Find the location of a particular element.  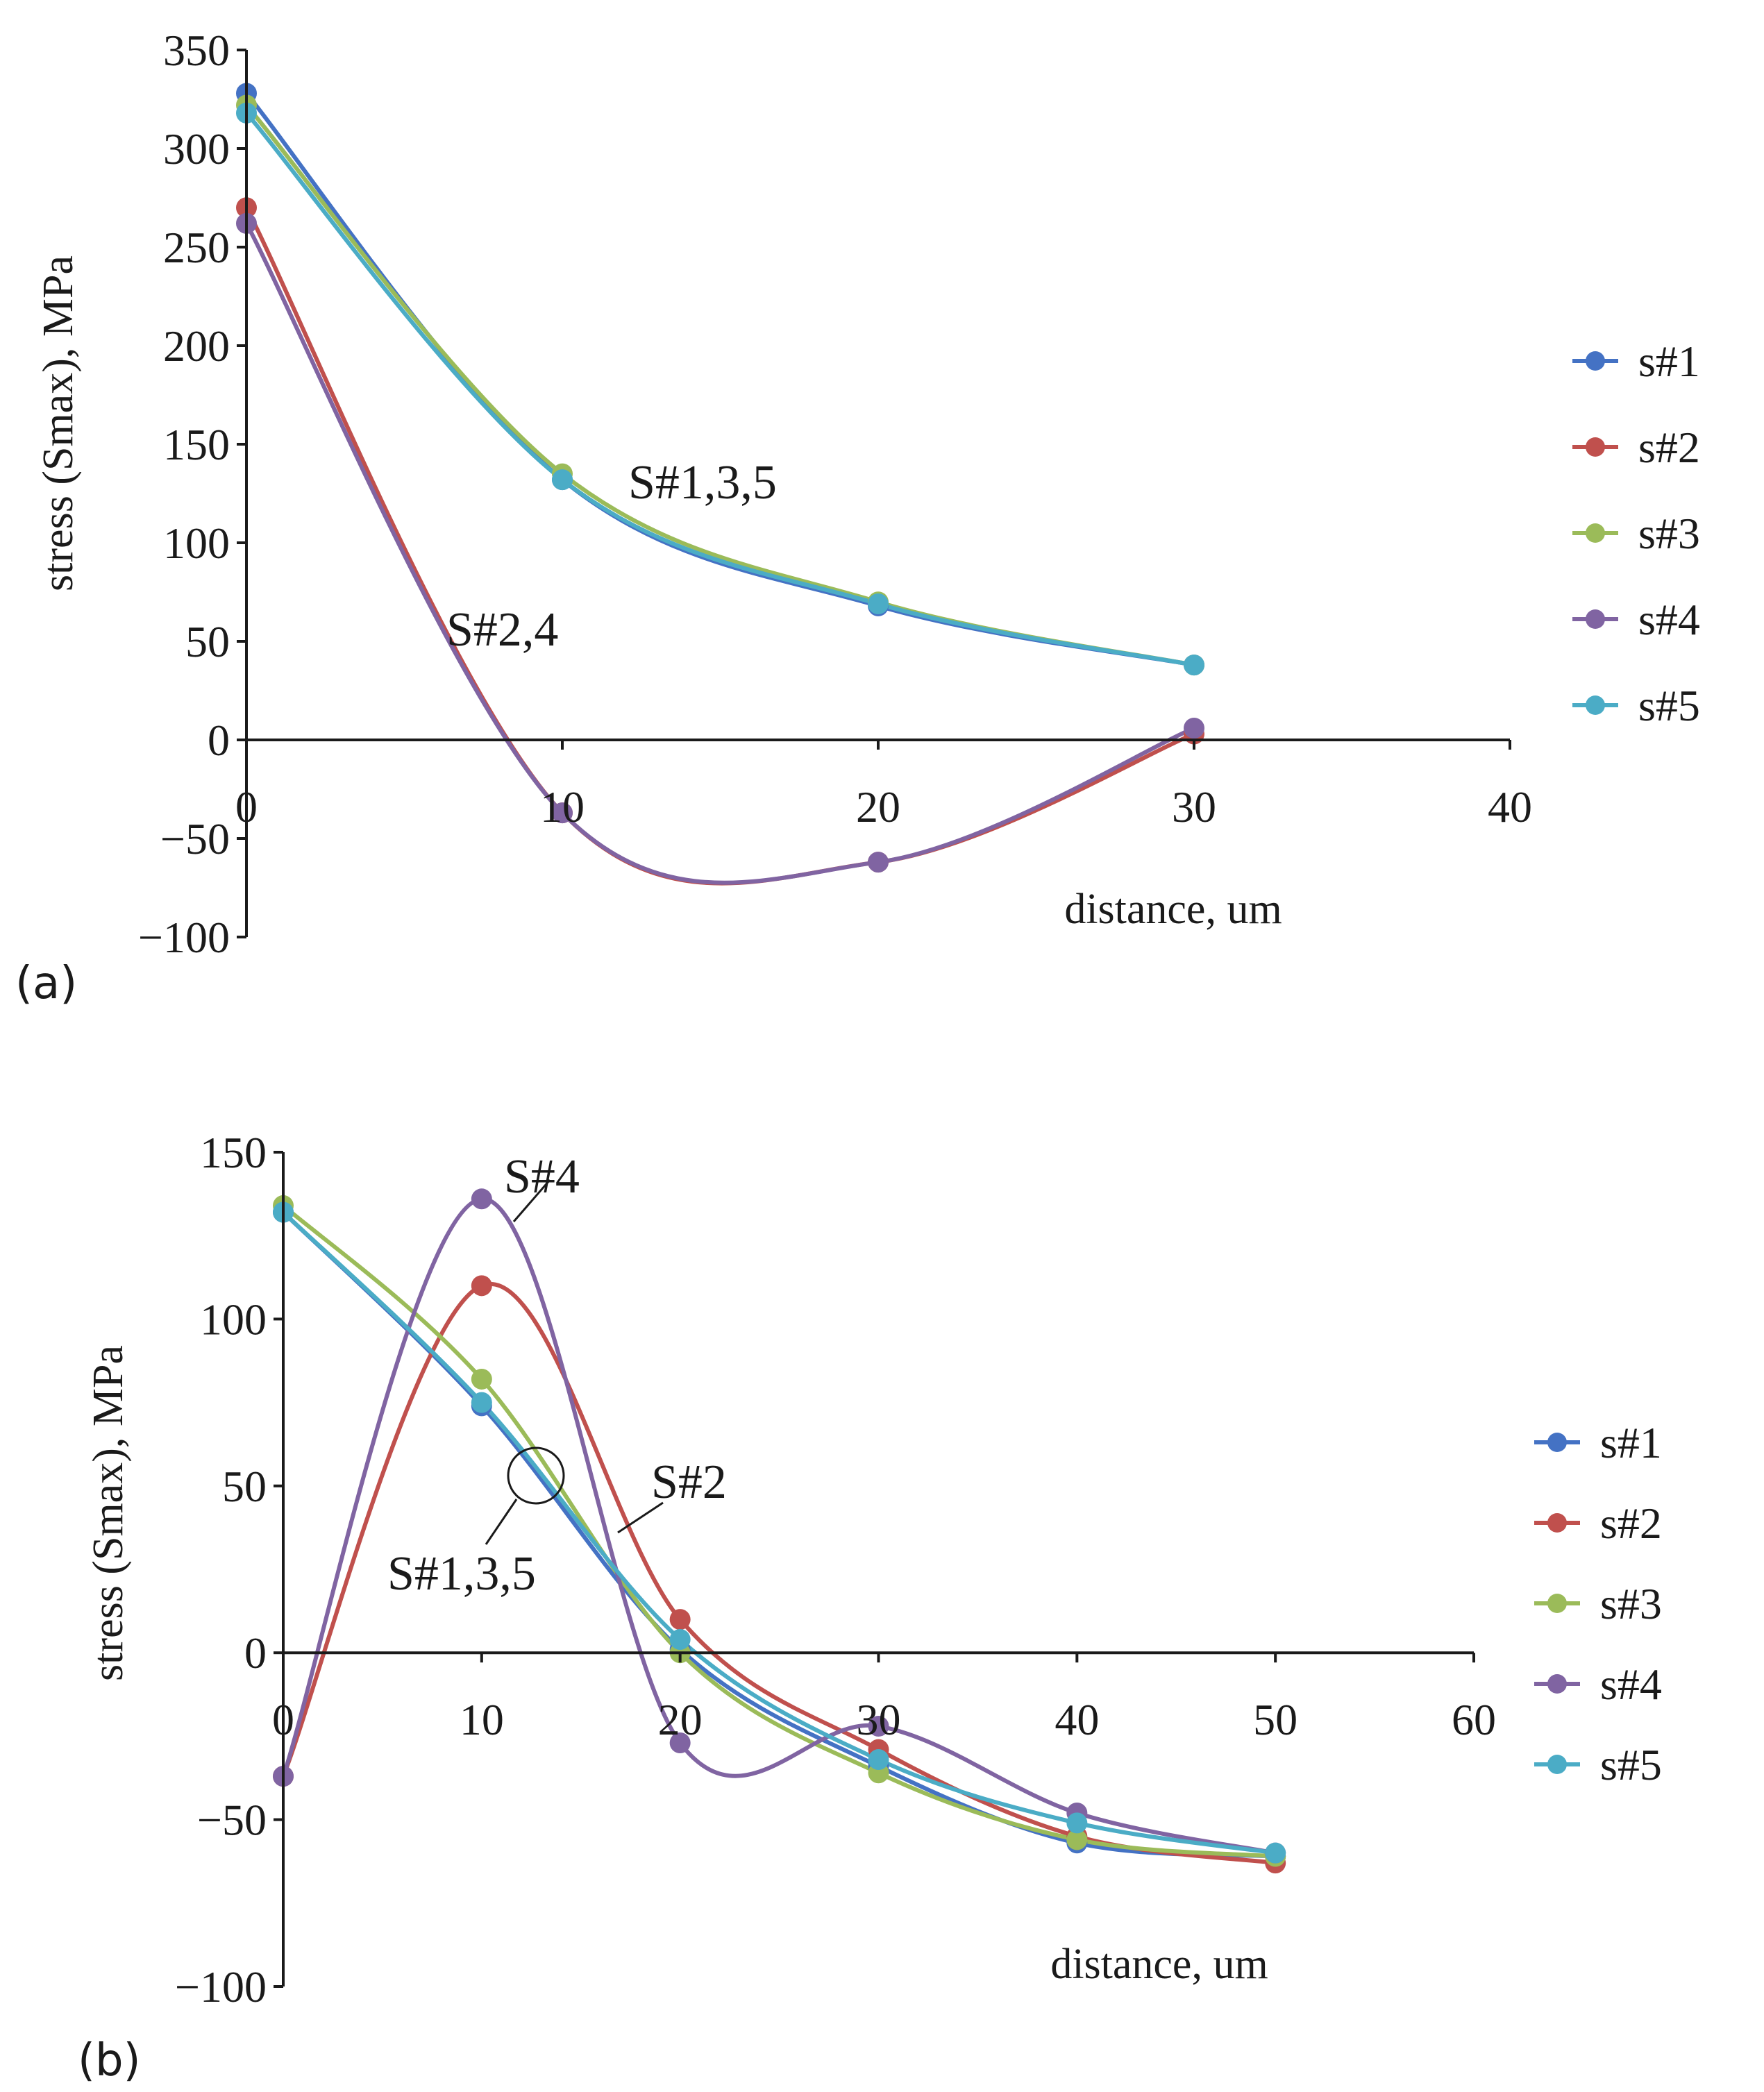

y-tick-label: 250 is located at coordinates (197, 247).